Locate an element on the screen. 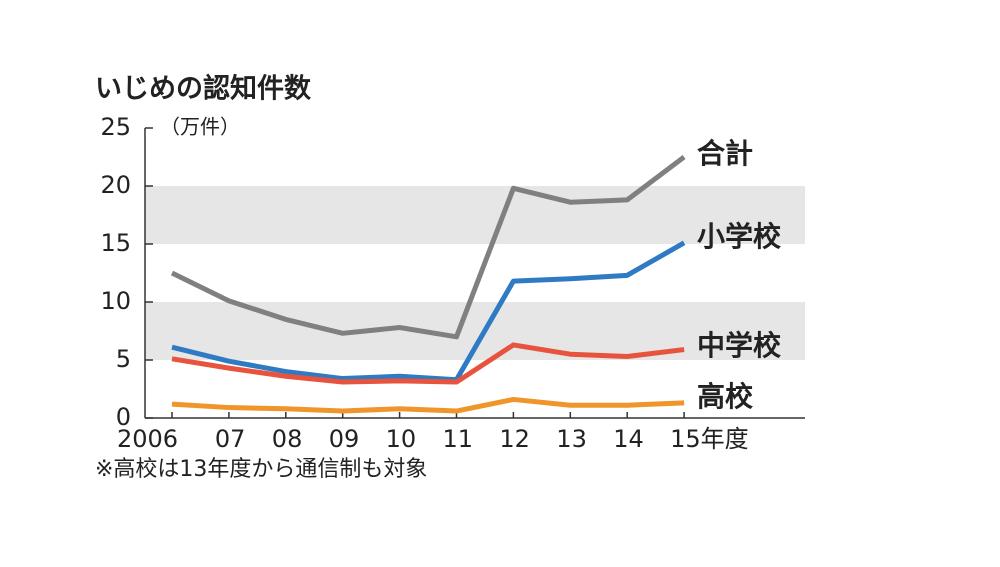 This screenshot has height=567, width=1000. x-tick-label: 13 is located at coordinates (571, 439).